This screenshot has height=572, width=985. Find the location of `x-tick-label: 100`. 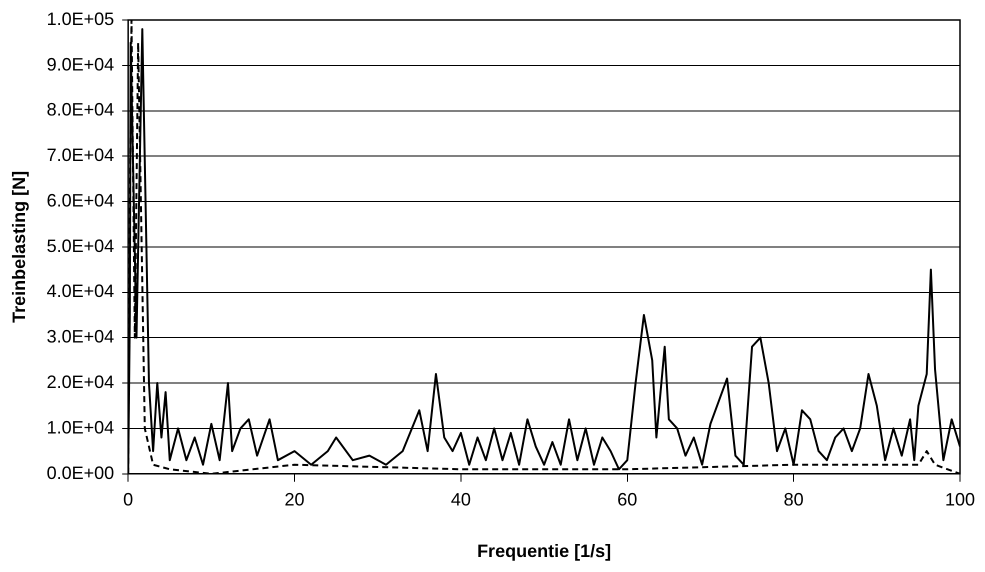

x-tick-label: 100 is located at coordinates (960, 500).